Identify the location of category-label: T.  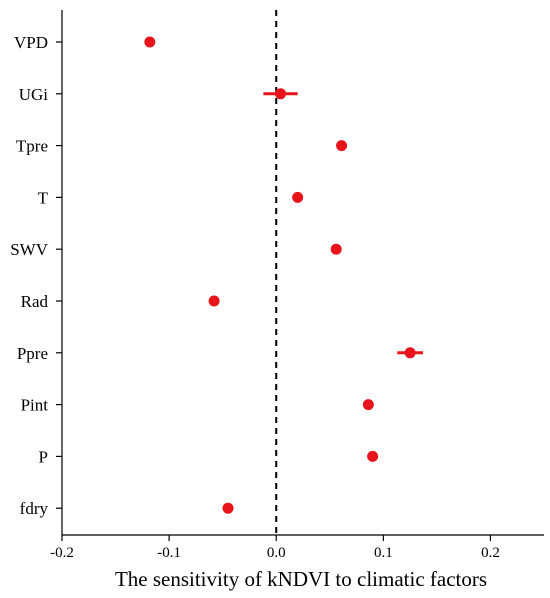
(43, 197).